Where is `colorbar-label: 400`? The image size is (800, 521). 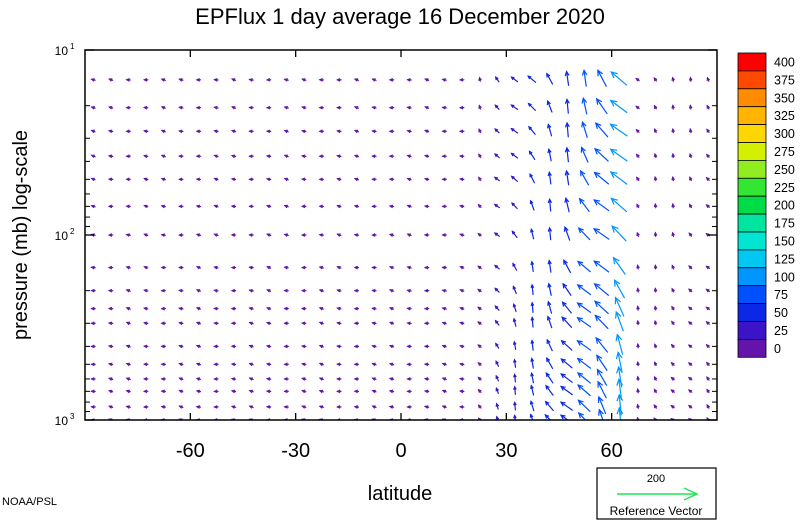
colorbar-label: 400 is located at coordinates (784, 62).